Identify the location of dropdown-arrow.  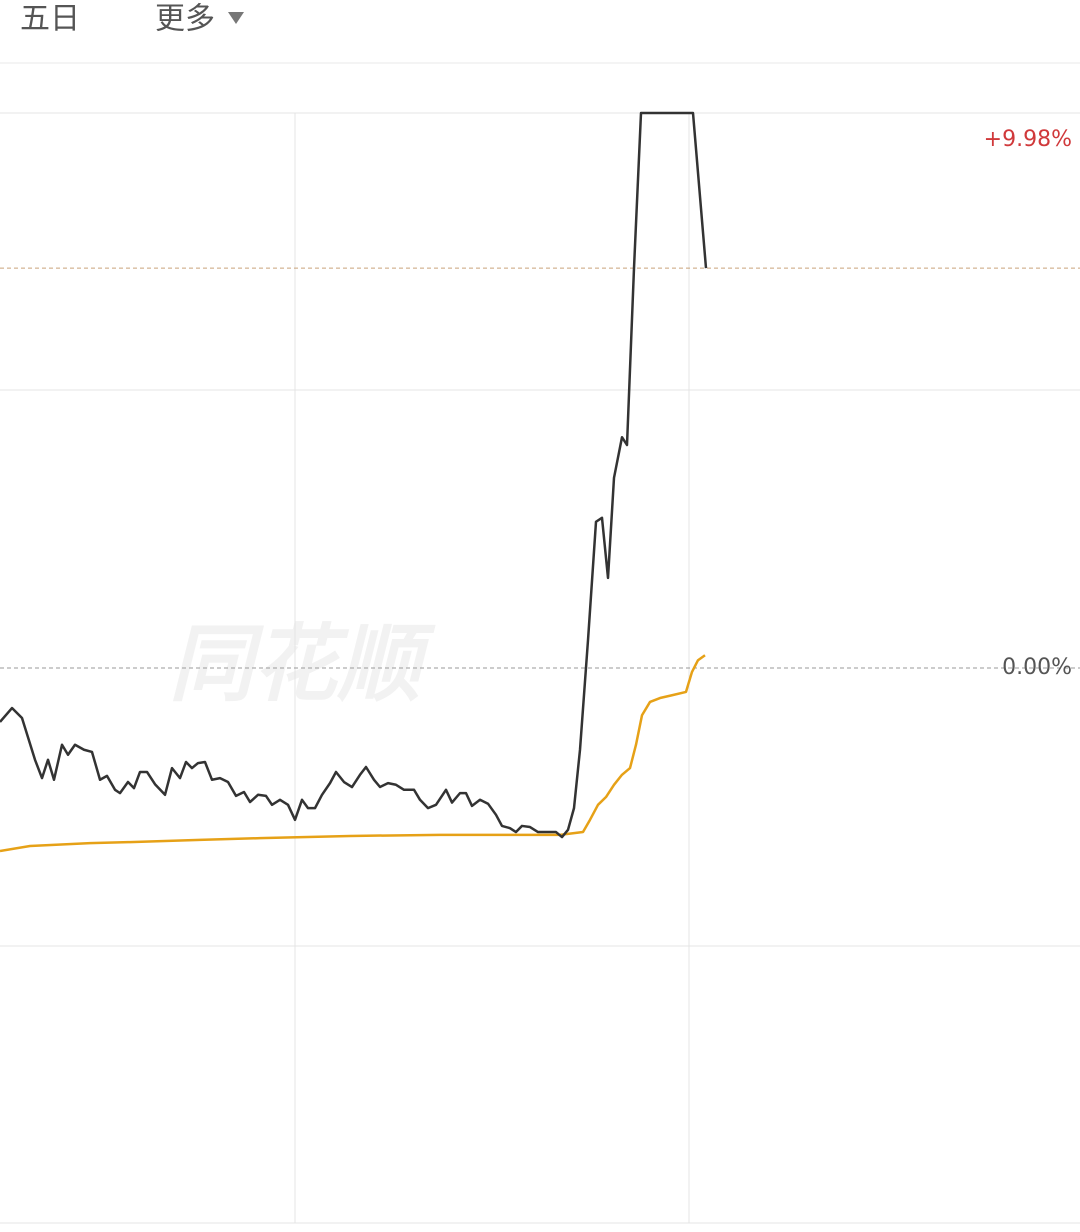
(236, 18).